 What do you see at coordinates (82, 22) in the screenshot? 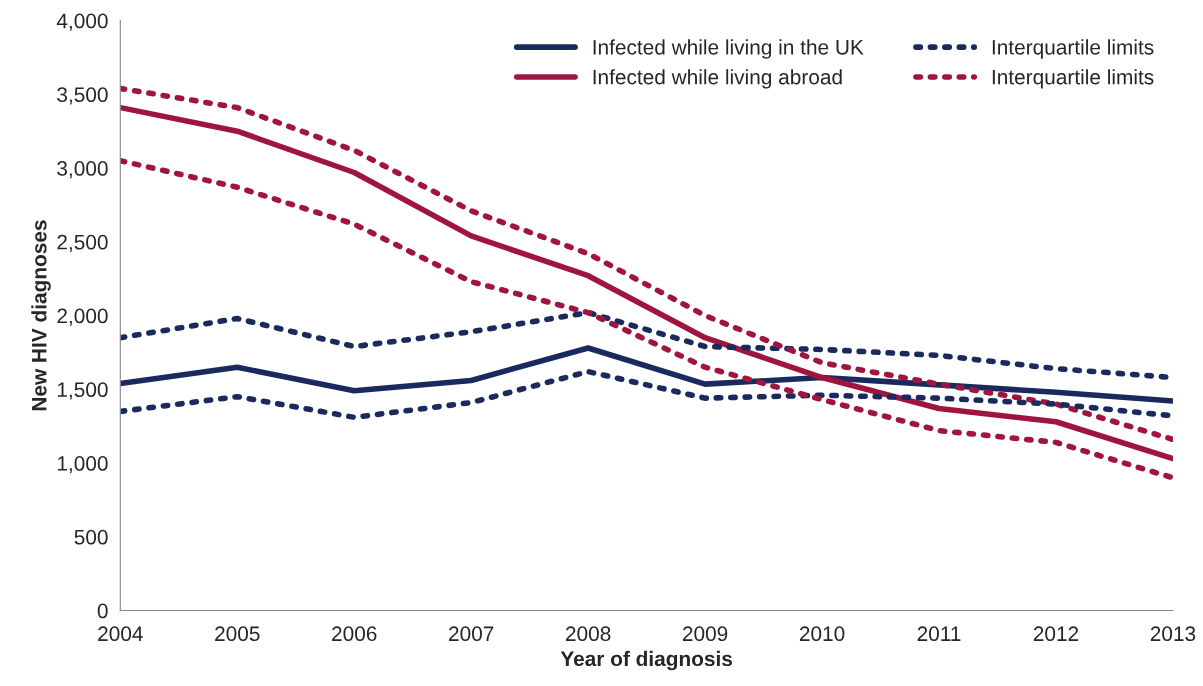
I see `y-tick-label: 4,000` at bounding box center [82, 22].